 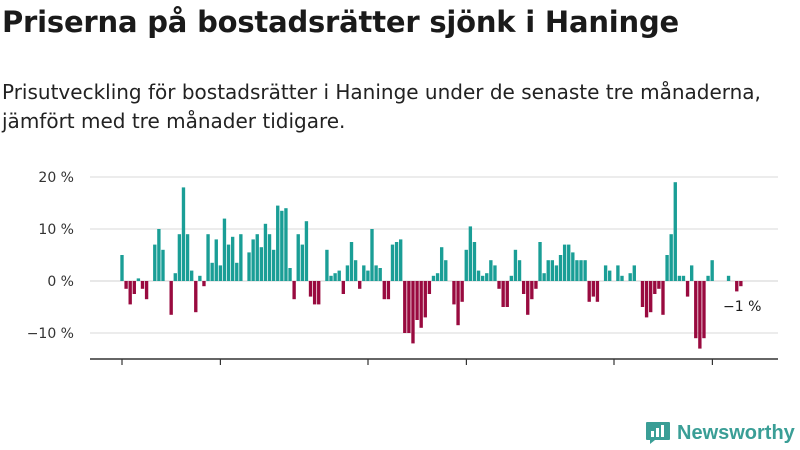 What do you see at coordinates (658, 433) in the screenshot?
I see `newsworthy-logo-icon` at bounding box center [658, 433].